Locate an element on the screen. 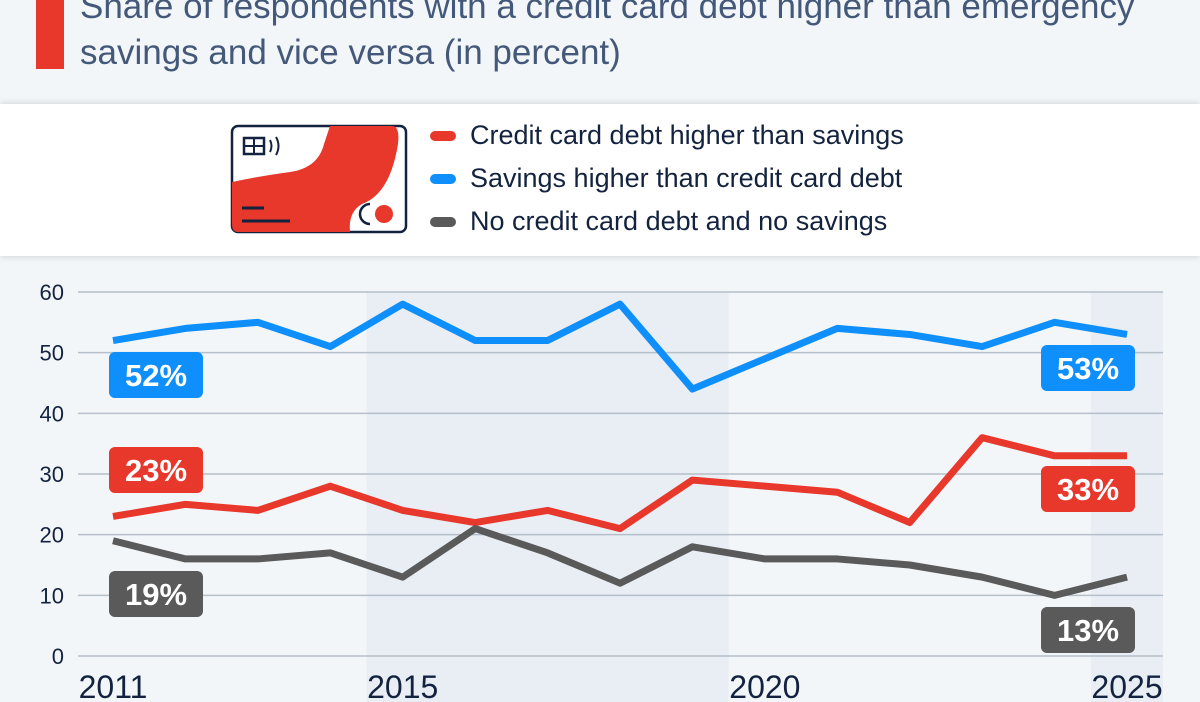  legend-swatch-gray is located at coordinates (443, 221).